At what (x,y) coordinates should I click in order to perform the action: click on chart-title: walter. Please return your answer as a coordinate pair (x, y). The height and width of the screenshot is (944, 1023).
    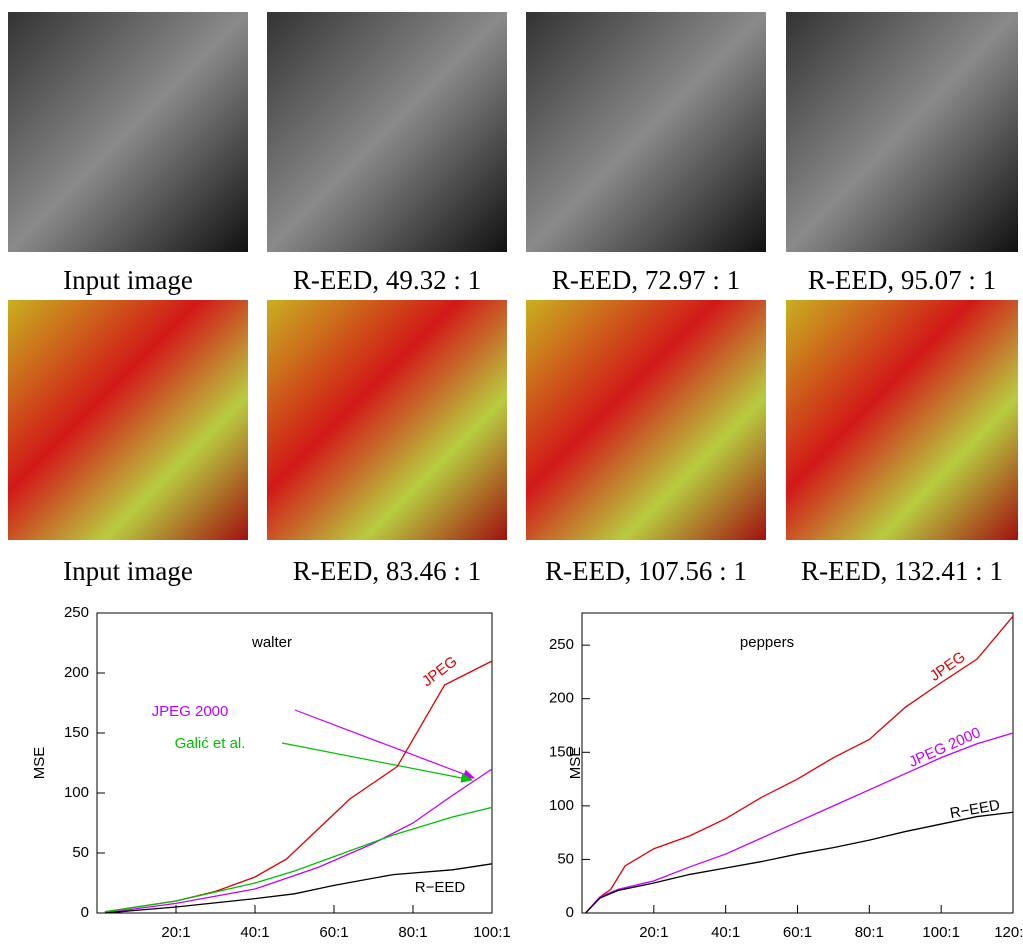
    Looking at the image, I should click on (271, 642).